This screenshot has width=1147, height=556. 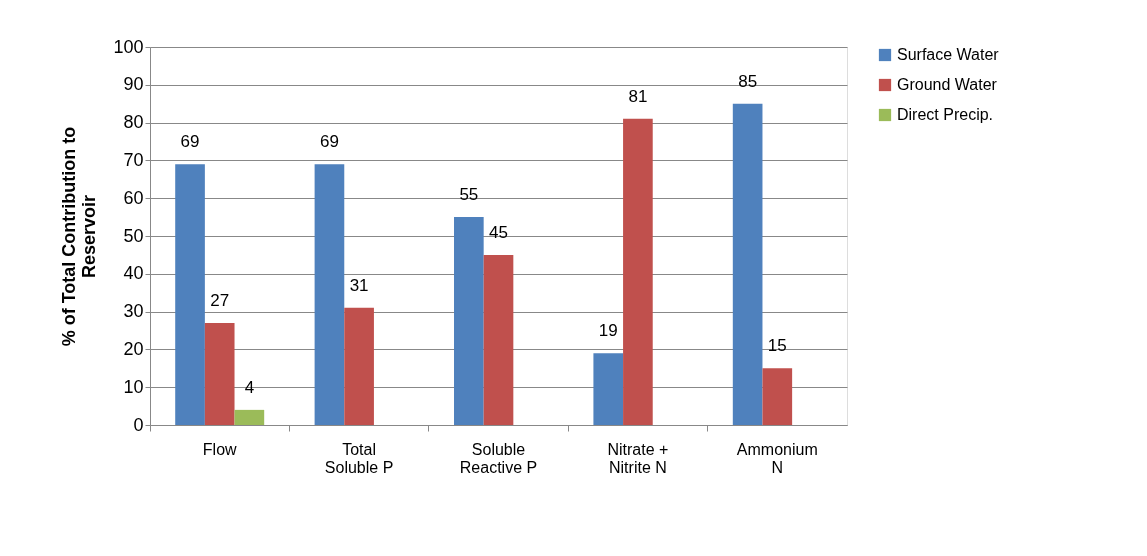 What do you see at coordinates (133, 235) in the screenshot?
I see `y-tick-label: 50` at bounding box center [133, 235].